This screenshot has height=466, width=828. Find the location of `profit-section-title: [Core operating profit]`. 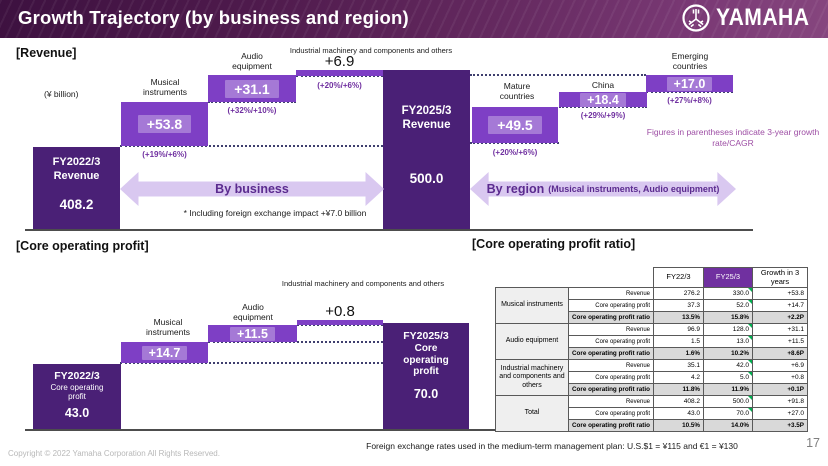

profit-section-title: [Core operating profit] is located at coordinates (82, 246).